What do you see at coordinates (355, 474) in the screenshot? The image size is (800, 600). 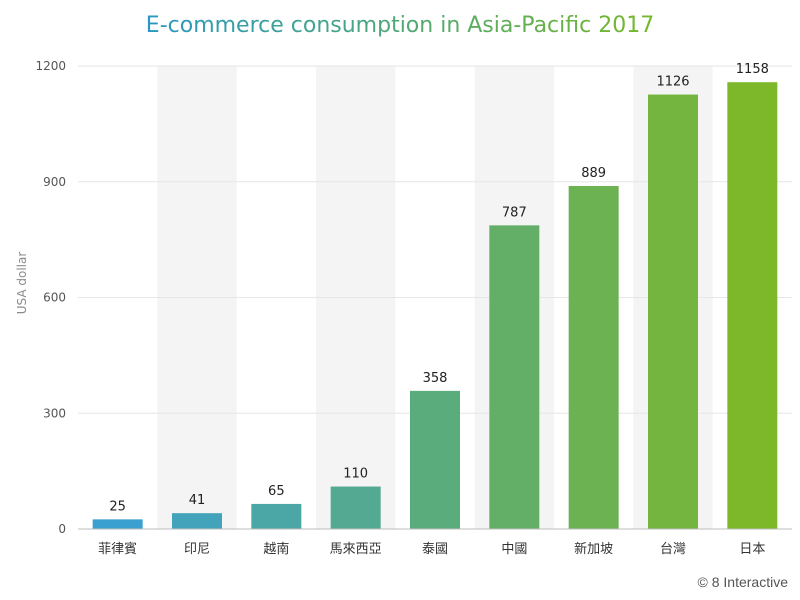 I see `value-label: 110` at bounding box center [355, 474].